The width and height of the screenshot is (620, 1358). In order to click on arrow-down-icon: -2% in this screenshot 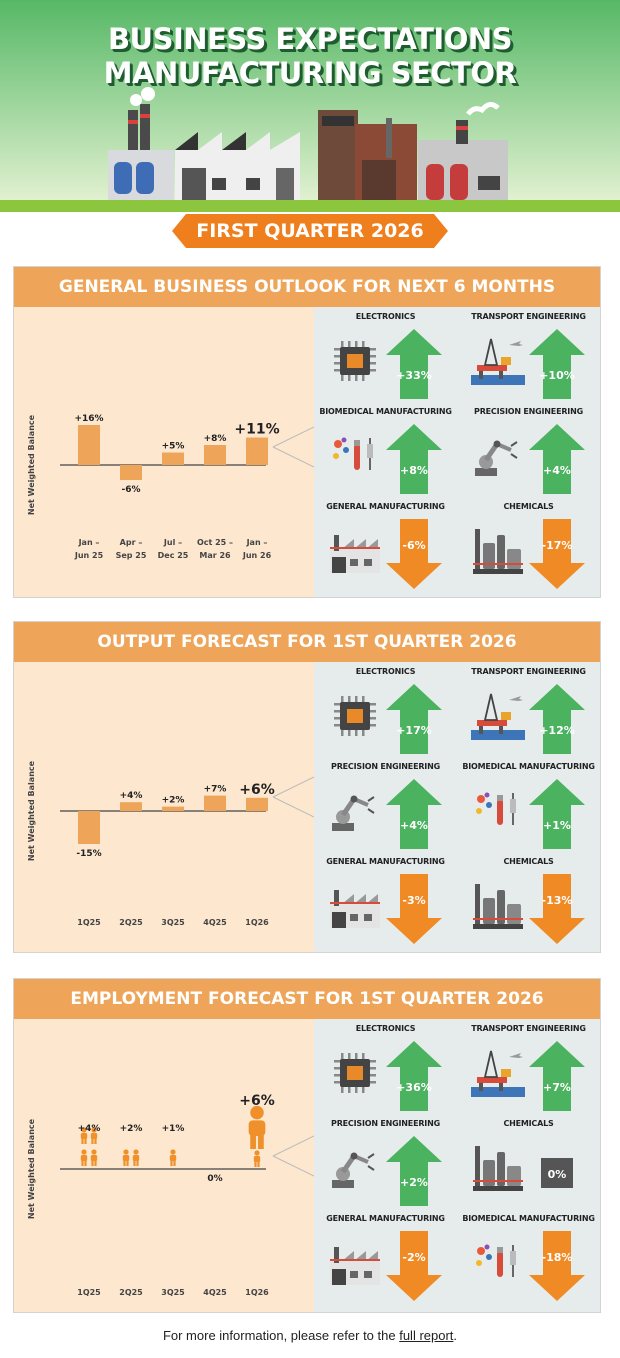, I will do `click(414, 1266)`.